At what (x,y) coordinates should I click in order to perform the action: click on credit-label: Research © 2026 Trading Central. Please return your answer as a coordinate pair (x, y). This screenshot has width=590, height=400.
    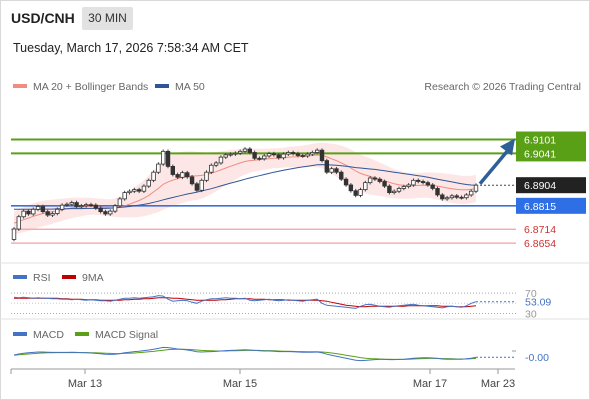
    Looking at the image, I should click on (502, 87).